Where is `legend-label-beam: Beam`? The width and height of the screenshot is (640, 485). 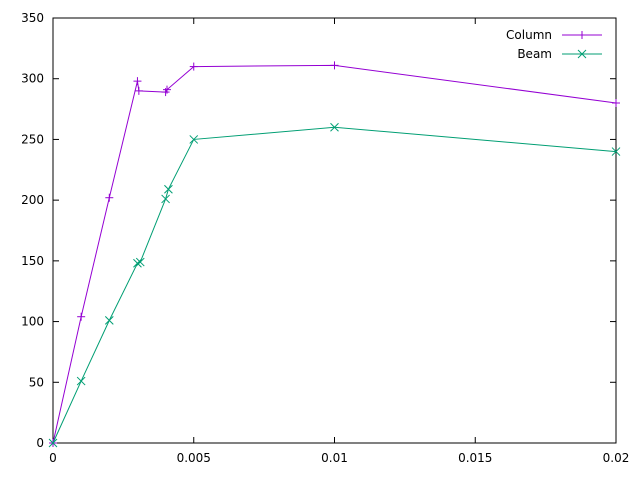
legend-label-beam: Beam is located at coordinates (534, 54).